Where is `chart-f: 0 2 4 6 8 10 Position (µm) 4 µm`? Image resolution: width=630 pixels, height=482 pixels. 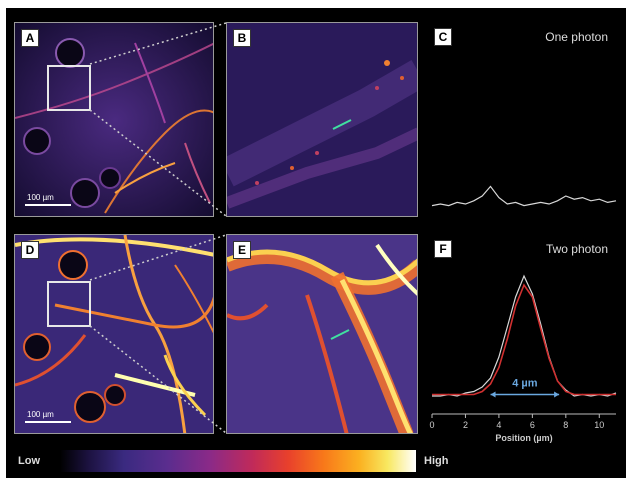
chart-f: 0 2 4 6 8 10 Position (µm) 4 µm is located at coordinates (523, 358).